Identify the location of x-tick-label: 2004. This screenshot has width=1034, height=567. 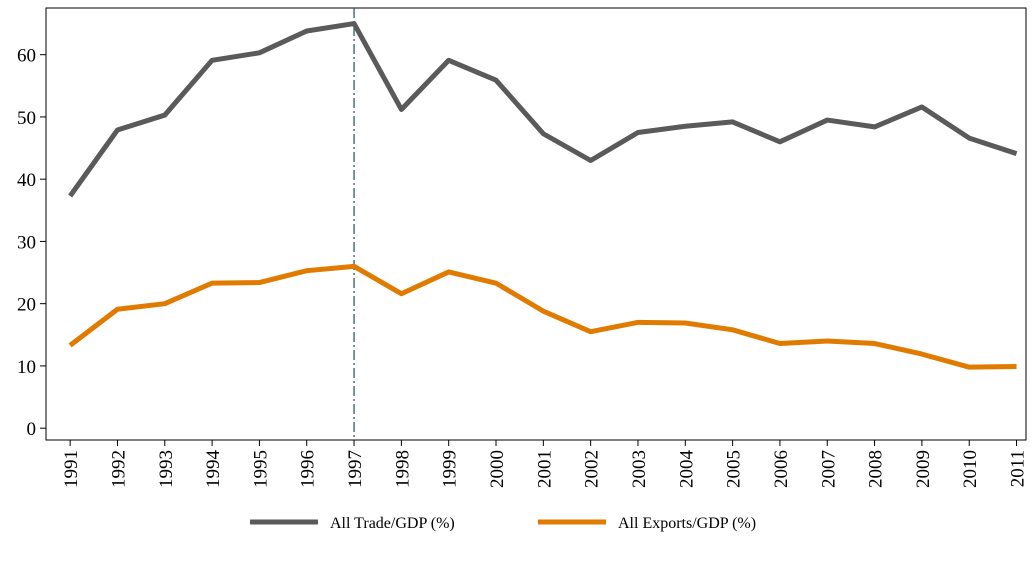
(686, 469).